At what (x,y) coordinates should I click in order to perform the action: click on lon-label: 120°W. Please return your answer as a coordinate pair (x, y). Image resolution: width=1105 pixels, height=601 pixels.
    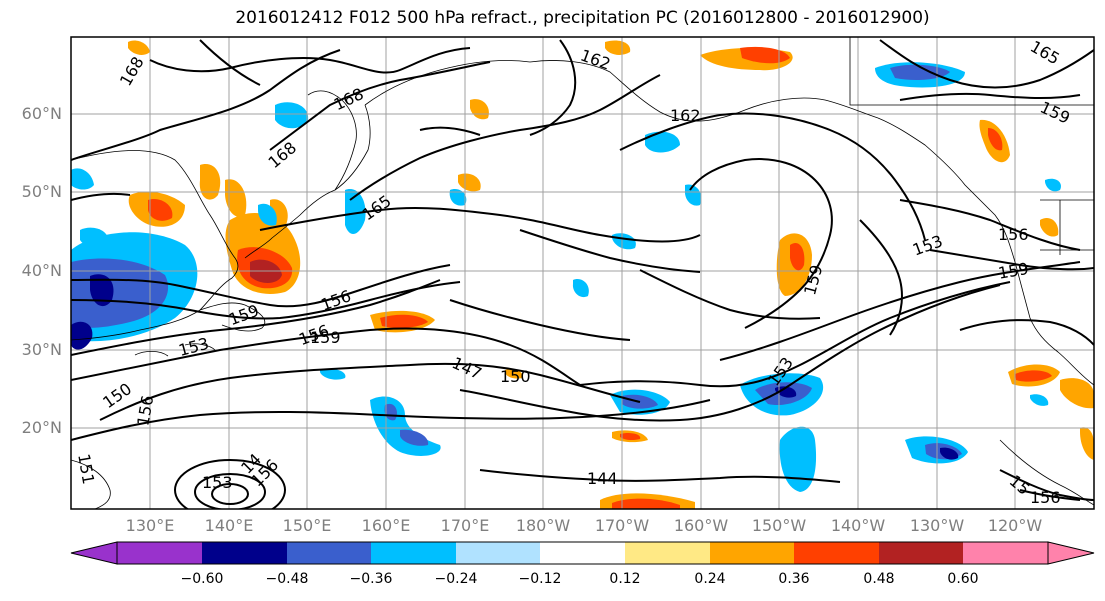
    Looking at the image, I should click on (1015, 525).